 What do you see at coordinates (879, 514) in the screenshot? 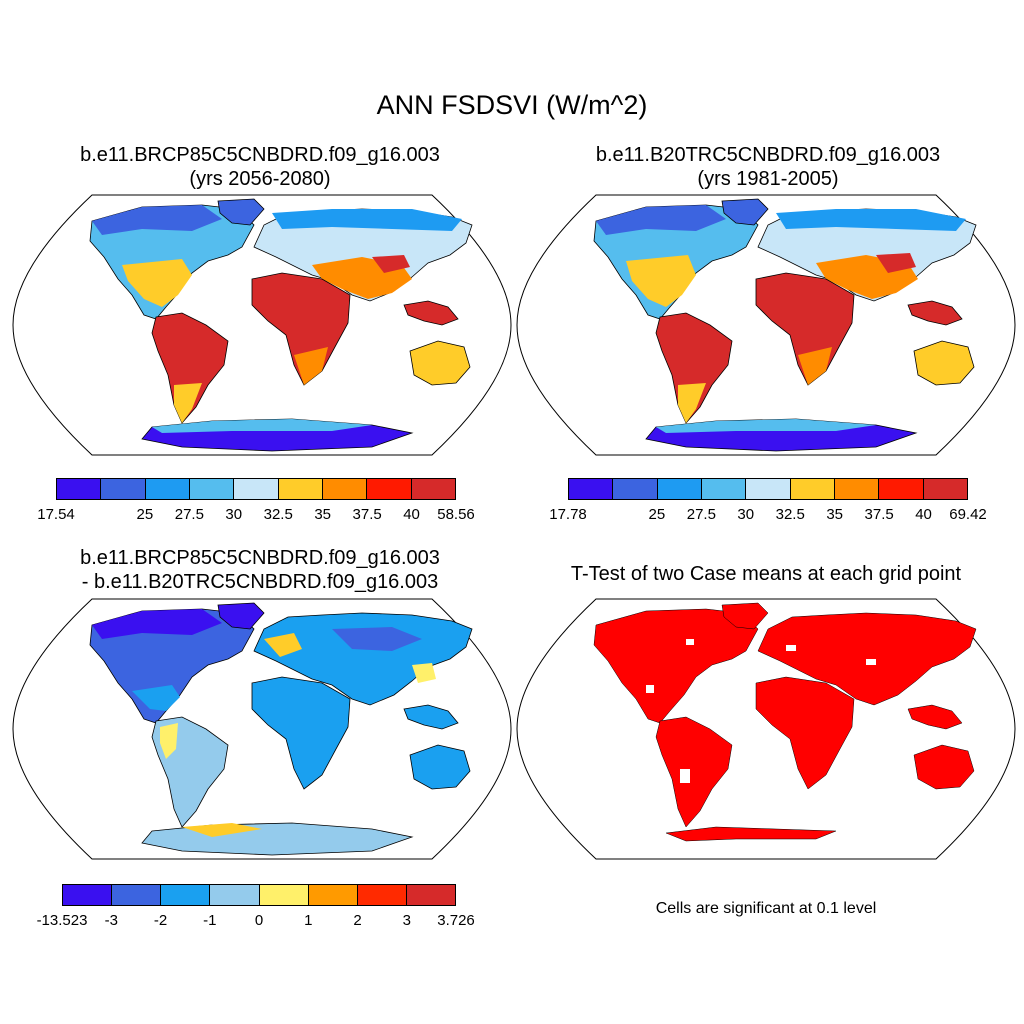
I see `colorbar-tick-label: 37.5` at bounding box center [879, 514].